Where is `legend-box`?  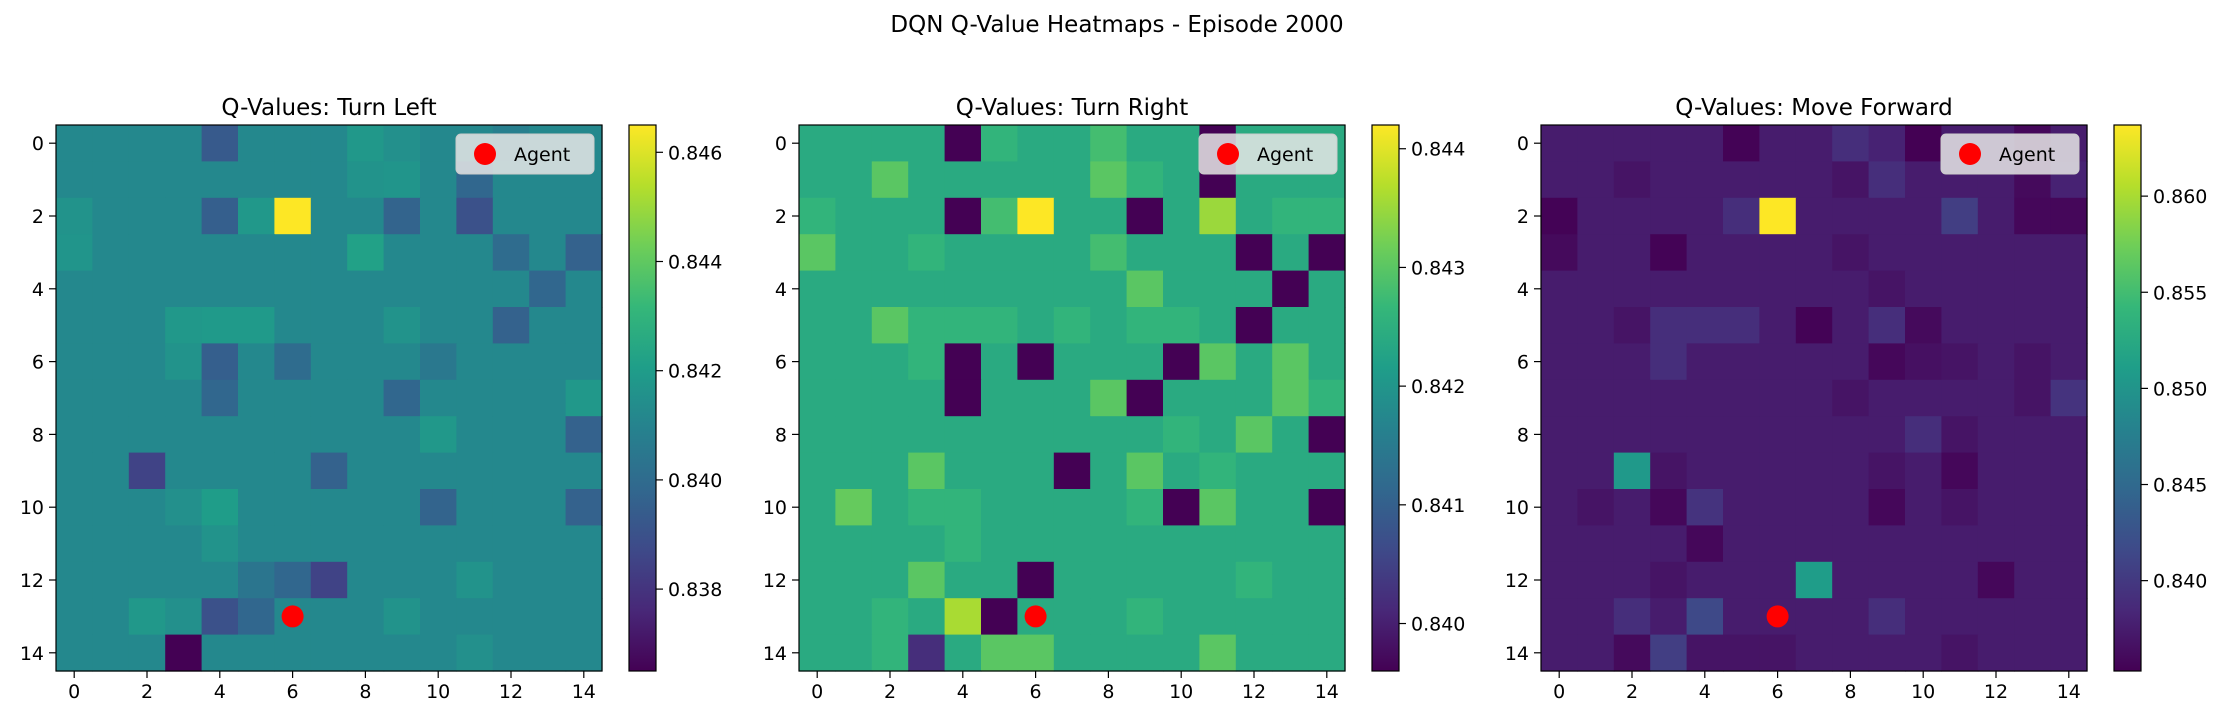
legend-box is located at coordinates (525, 154).